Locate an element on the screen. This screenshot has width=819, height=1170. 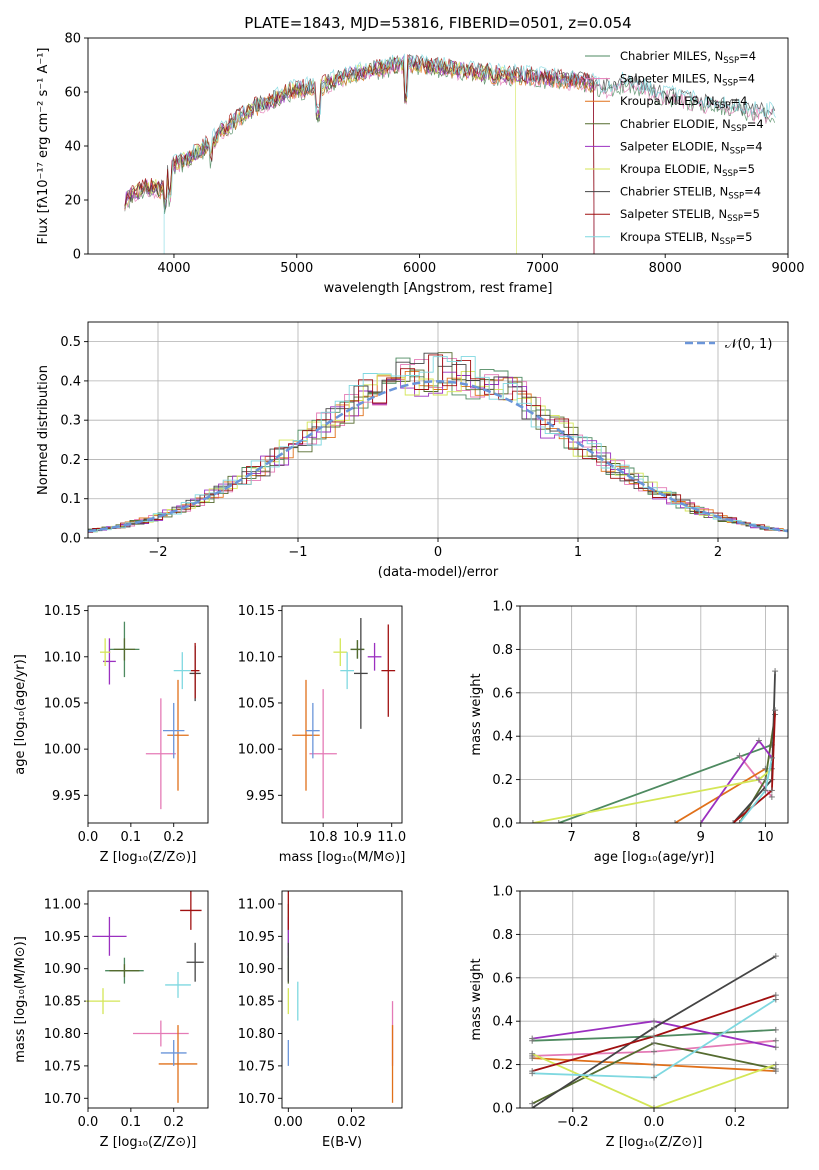
x-tick-label: 11.0 is located at coordinates (391, 837).